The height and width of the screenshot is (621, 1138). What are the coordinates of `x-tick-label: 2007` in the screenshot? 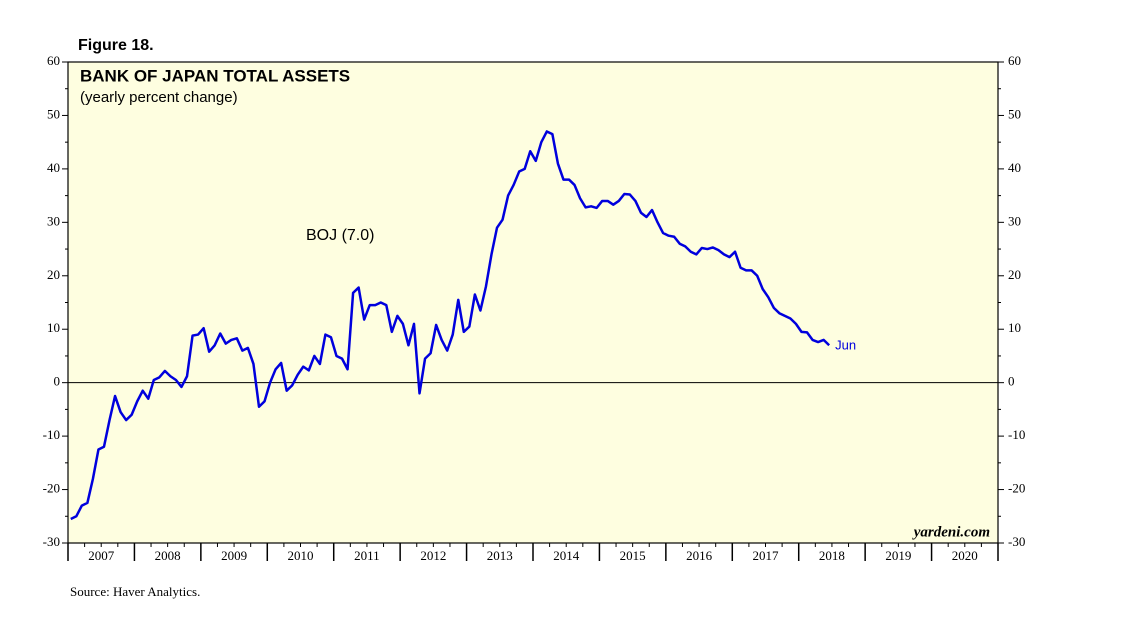 It's located at (101, 555).